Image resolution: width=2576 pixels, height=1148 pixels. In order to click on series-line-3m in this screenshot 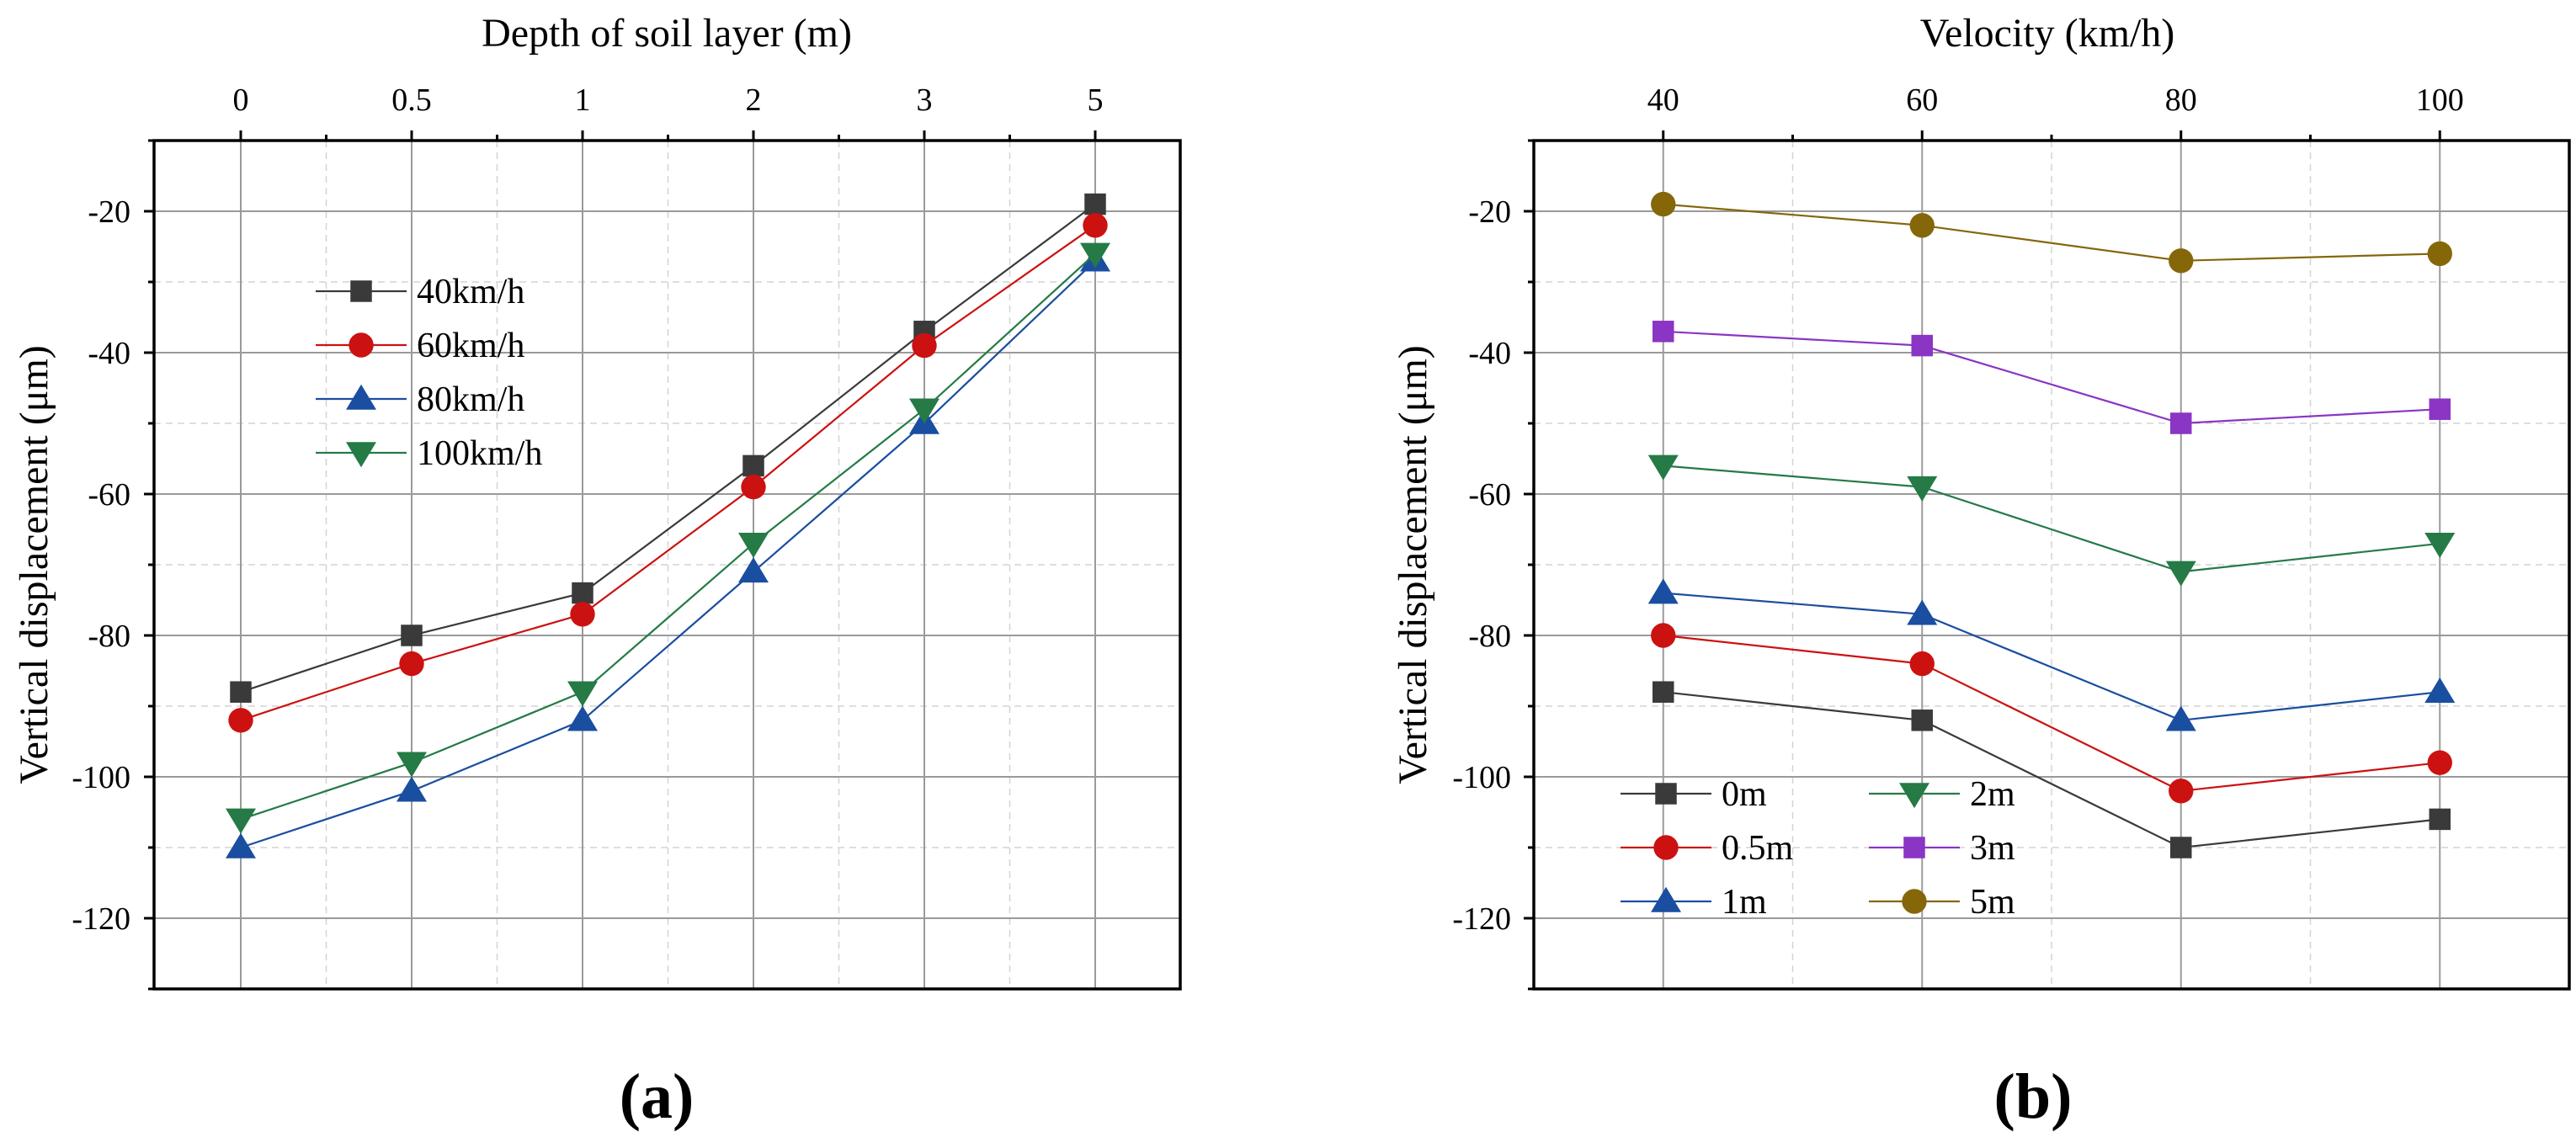, I will do `click(2051, 377)`.